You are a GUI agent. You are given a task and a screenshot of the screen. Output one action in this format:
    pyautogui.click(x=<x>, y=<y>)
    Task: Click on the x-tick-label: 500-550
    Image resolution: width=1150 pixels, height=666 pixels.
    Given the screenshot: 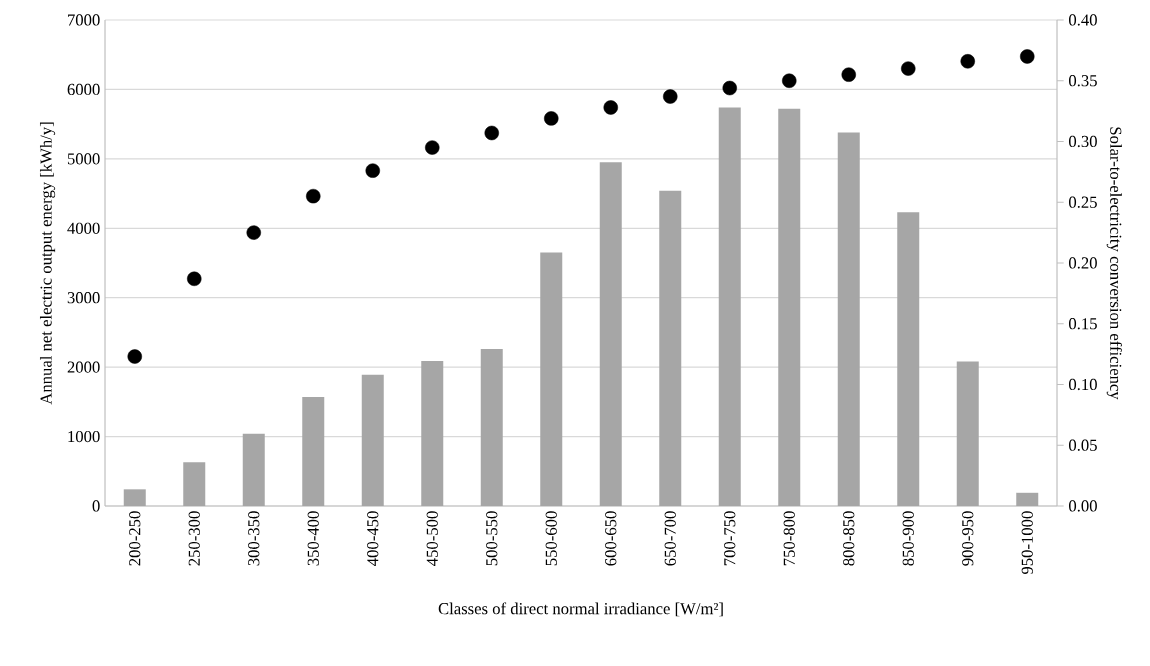 What is the action you would take?
    pyautogui.click(x=492, y=538)
    